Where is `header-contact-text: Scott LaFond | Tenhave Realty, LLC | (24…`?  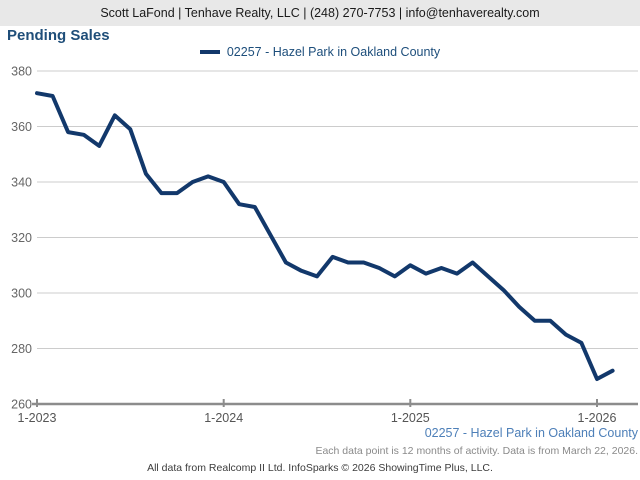 header-contact-text: Scott LaFond | Tenhave Realty, LLC | (24… is located at coordinates (320, 13).